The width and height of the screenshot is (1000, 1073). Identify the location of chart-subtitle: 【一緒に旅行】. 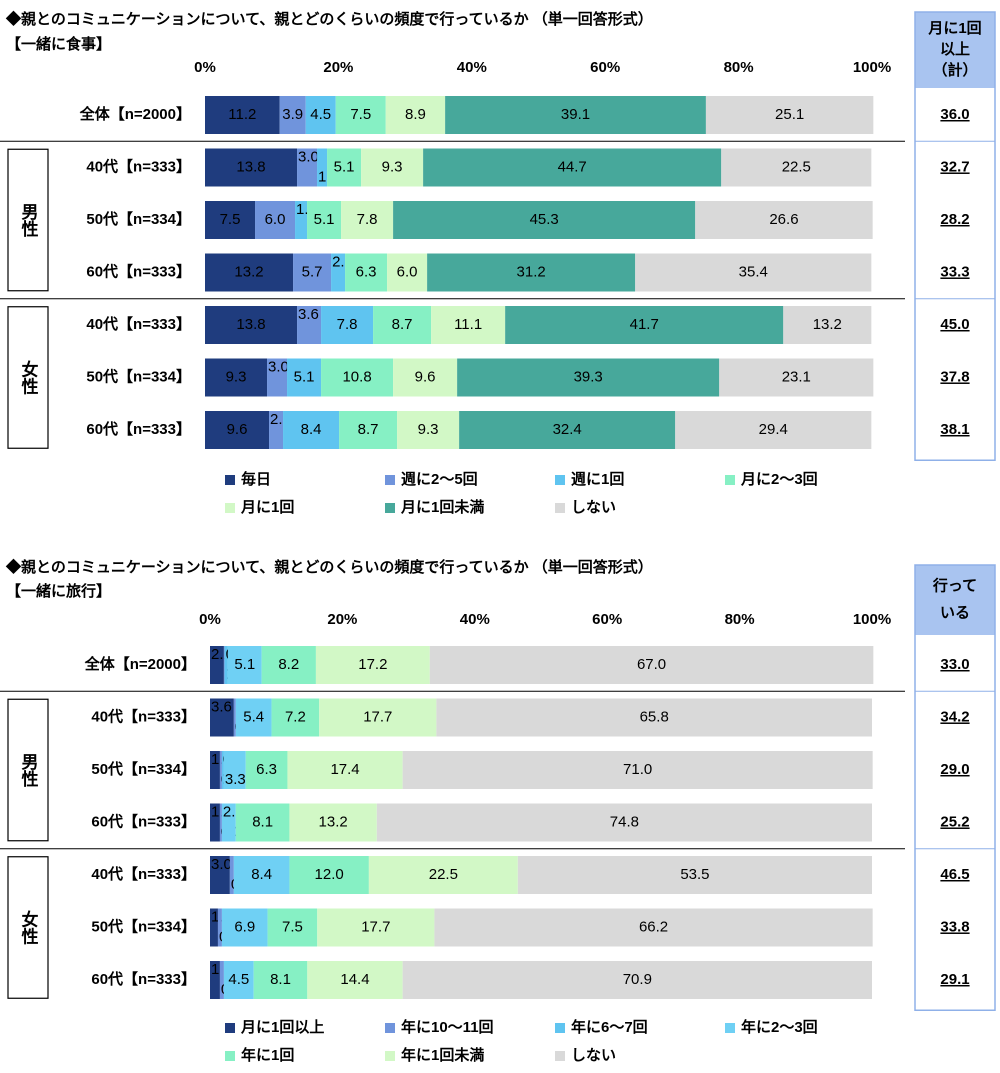
(58, 591).